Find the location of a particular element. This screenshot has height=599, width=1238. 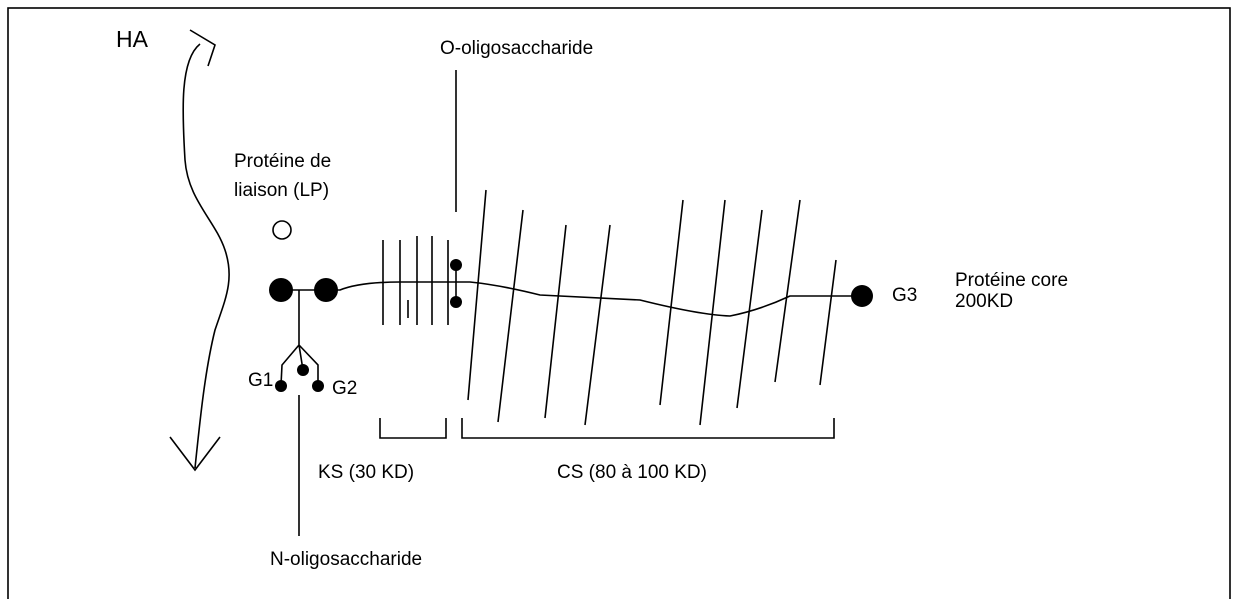

g2-domain is located at coordinates (326, 290).